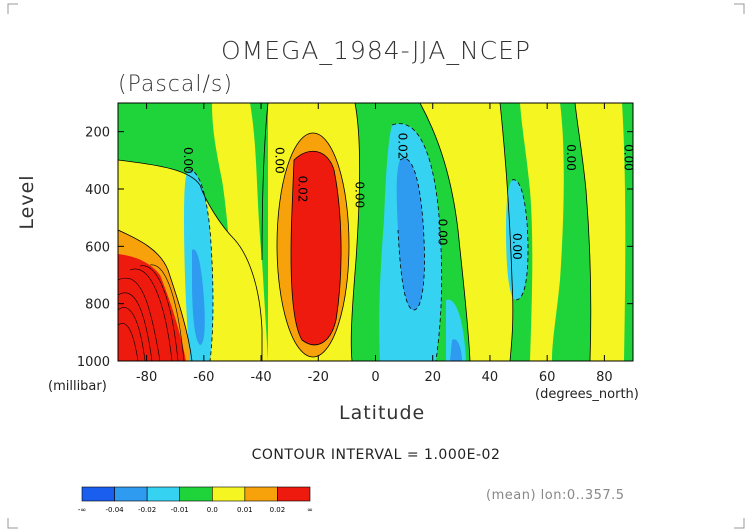  I want to click on y-axis-unit: (millibar), so click(77, 386).